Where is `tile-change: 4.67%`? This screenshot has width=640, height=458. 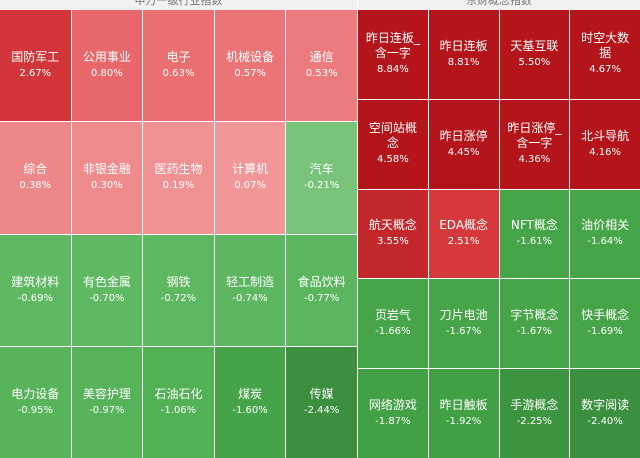
tile-change: 4.67% is located at coordinates (605, 70).